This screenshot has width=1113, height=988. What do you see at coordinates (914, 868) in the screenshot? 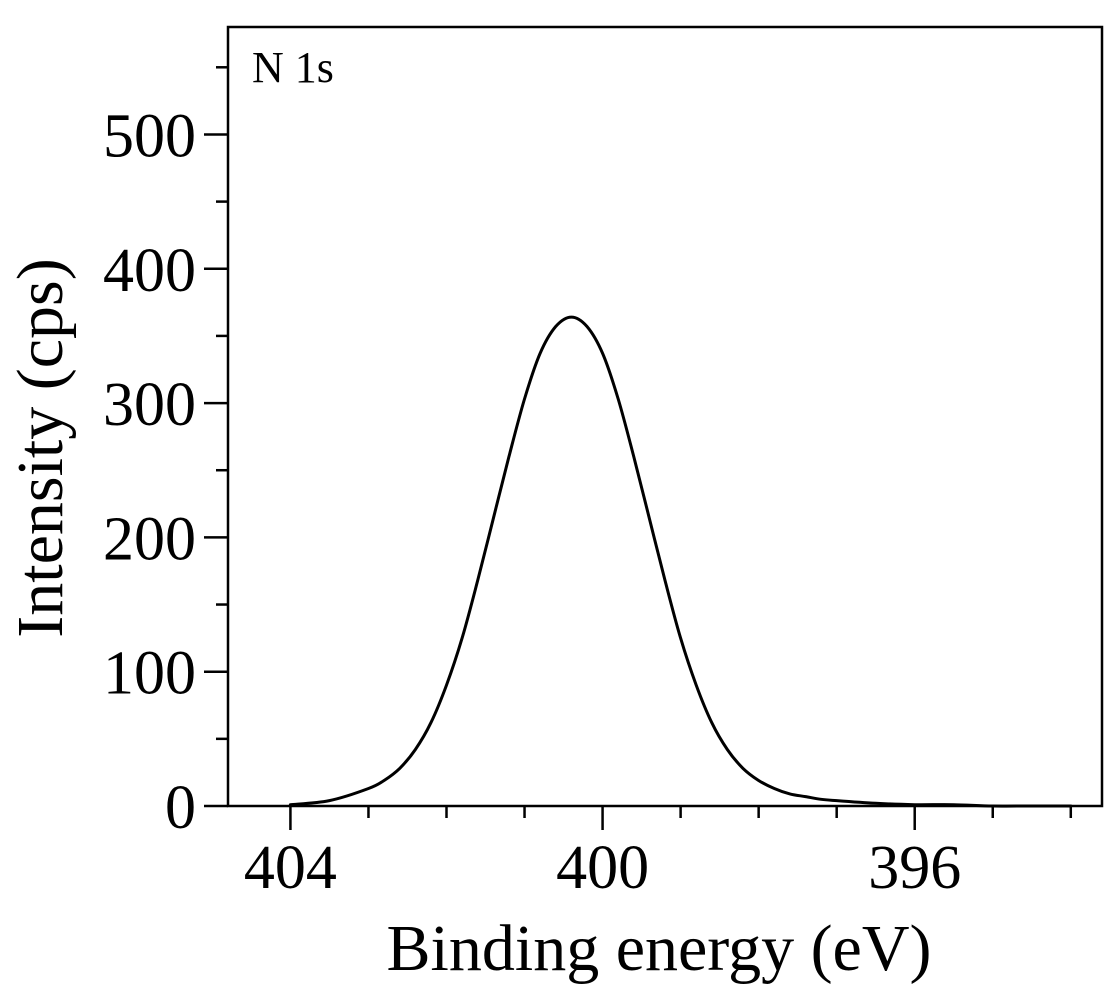
I see `x-tick-label: 396` at bounding box center [914, 868].